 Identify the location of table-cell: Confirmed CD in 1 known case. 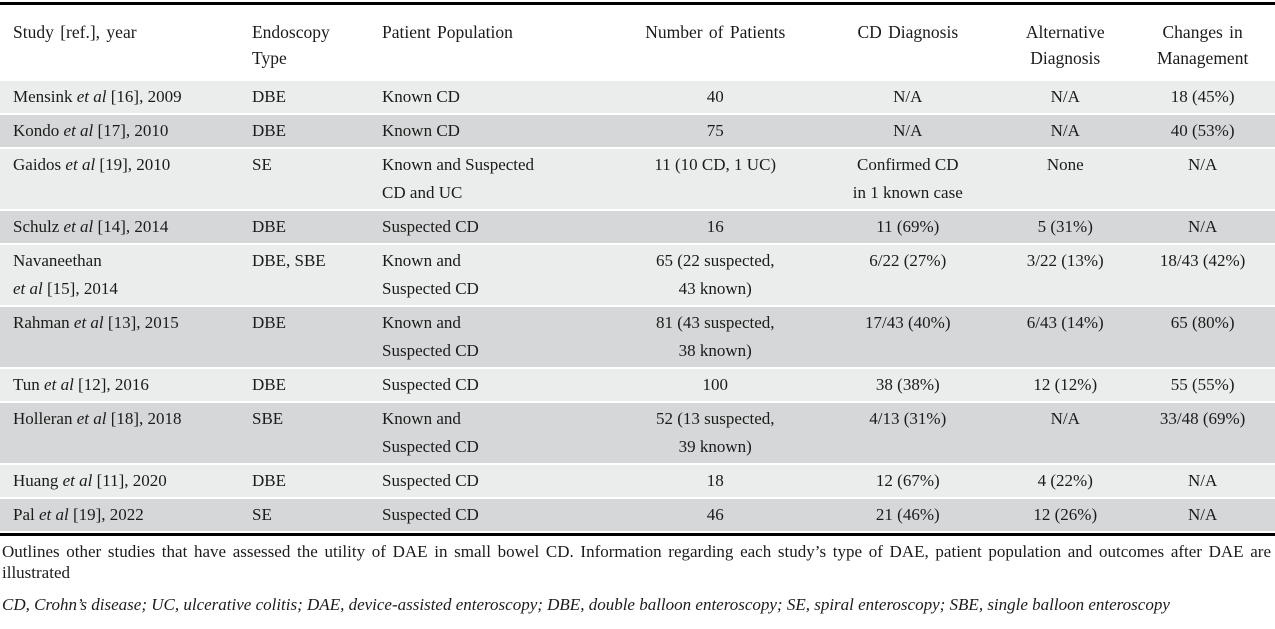
(908, 179).